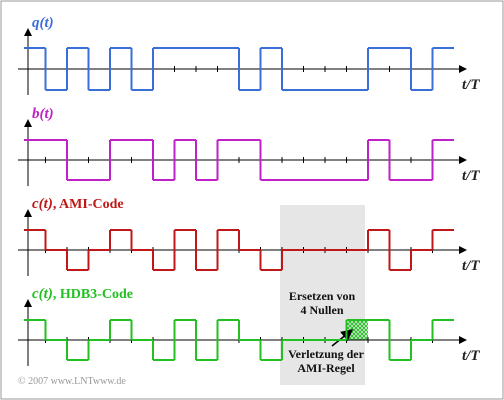 This screenshot has width=504, height=400. What do you see at coordinates (72, 381) in the screenshot?
I see `copyright: © 2007 www.LNTwww.de` at bounding box center [72, 381].